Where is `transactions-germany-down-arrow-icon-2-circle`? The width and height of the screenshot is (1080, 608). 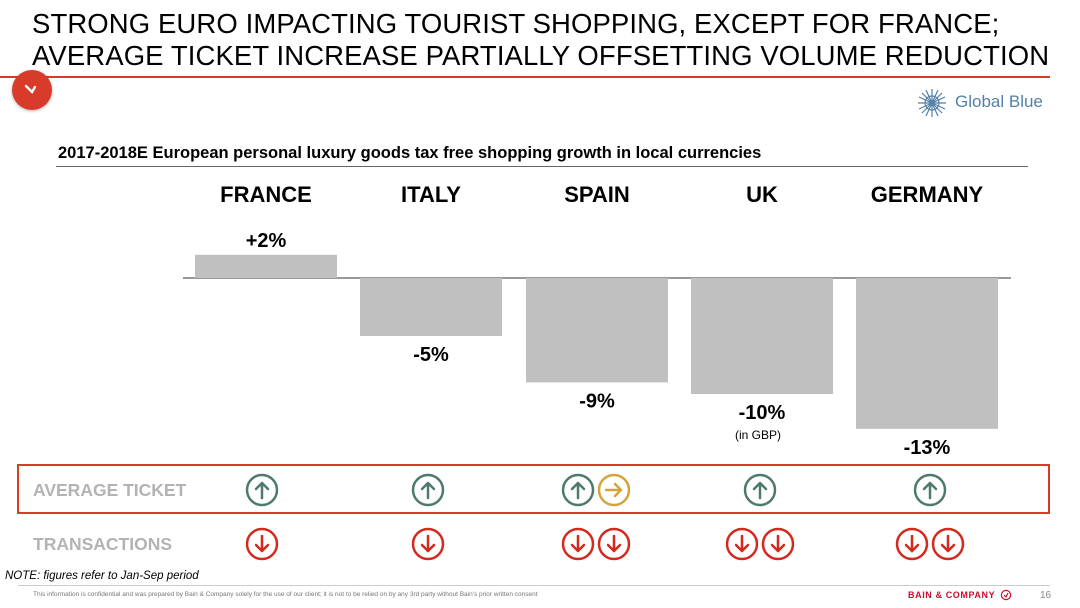 transactions-germany-down-arrow-icon-2-circle is located at coordinates (948, 544).